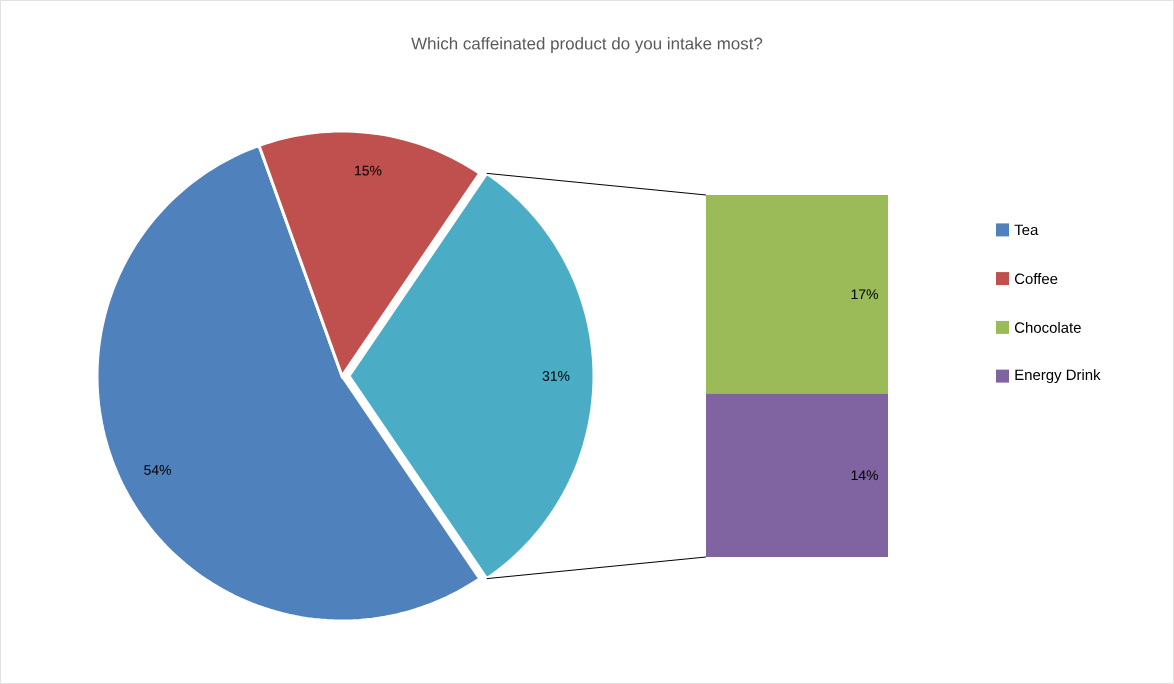  I want to click on legend-label: Tea, so click(1026, 230).